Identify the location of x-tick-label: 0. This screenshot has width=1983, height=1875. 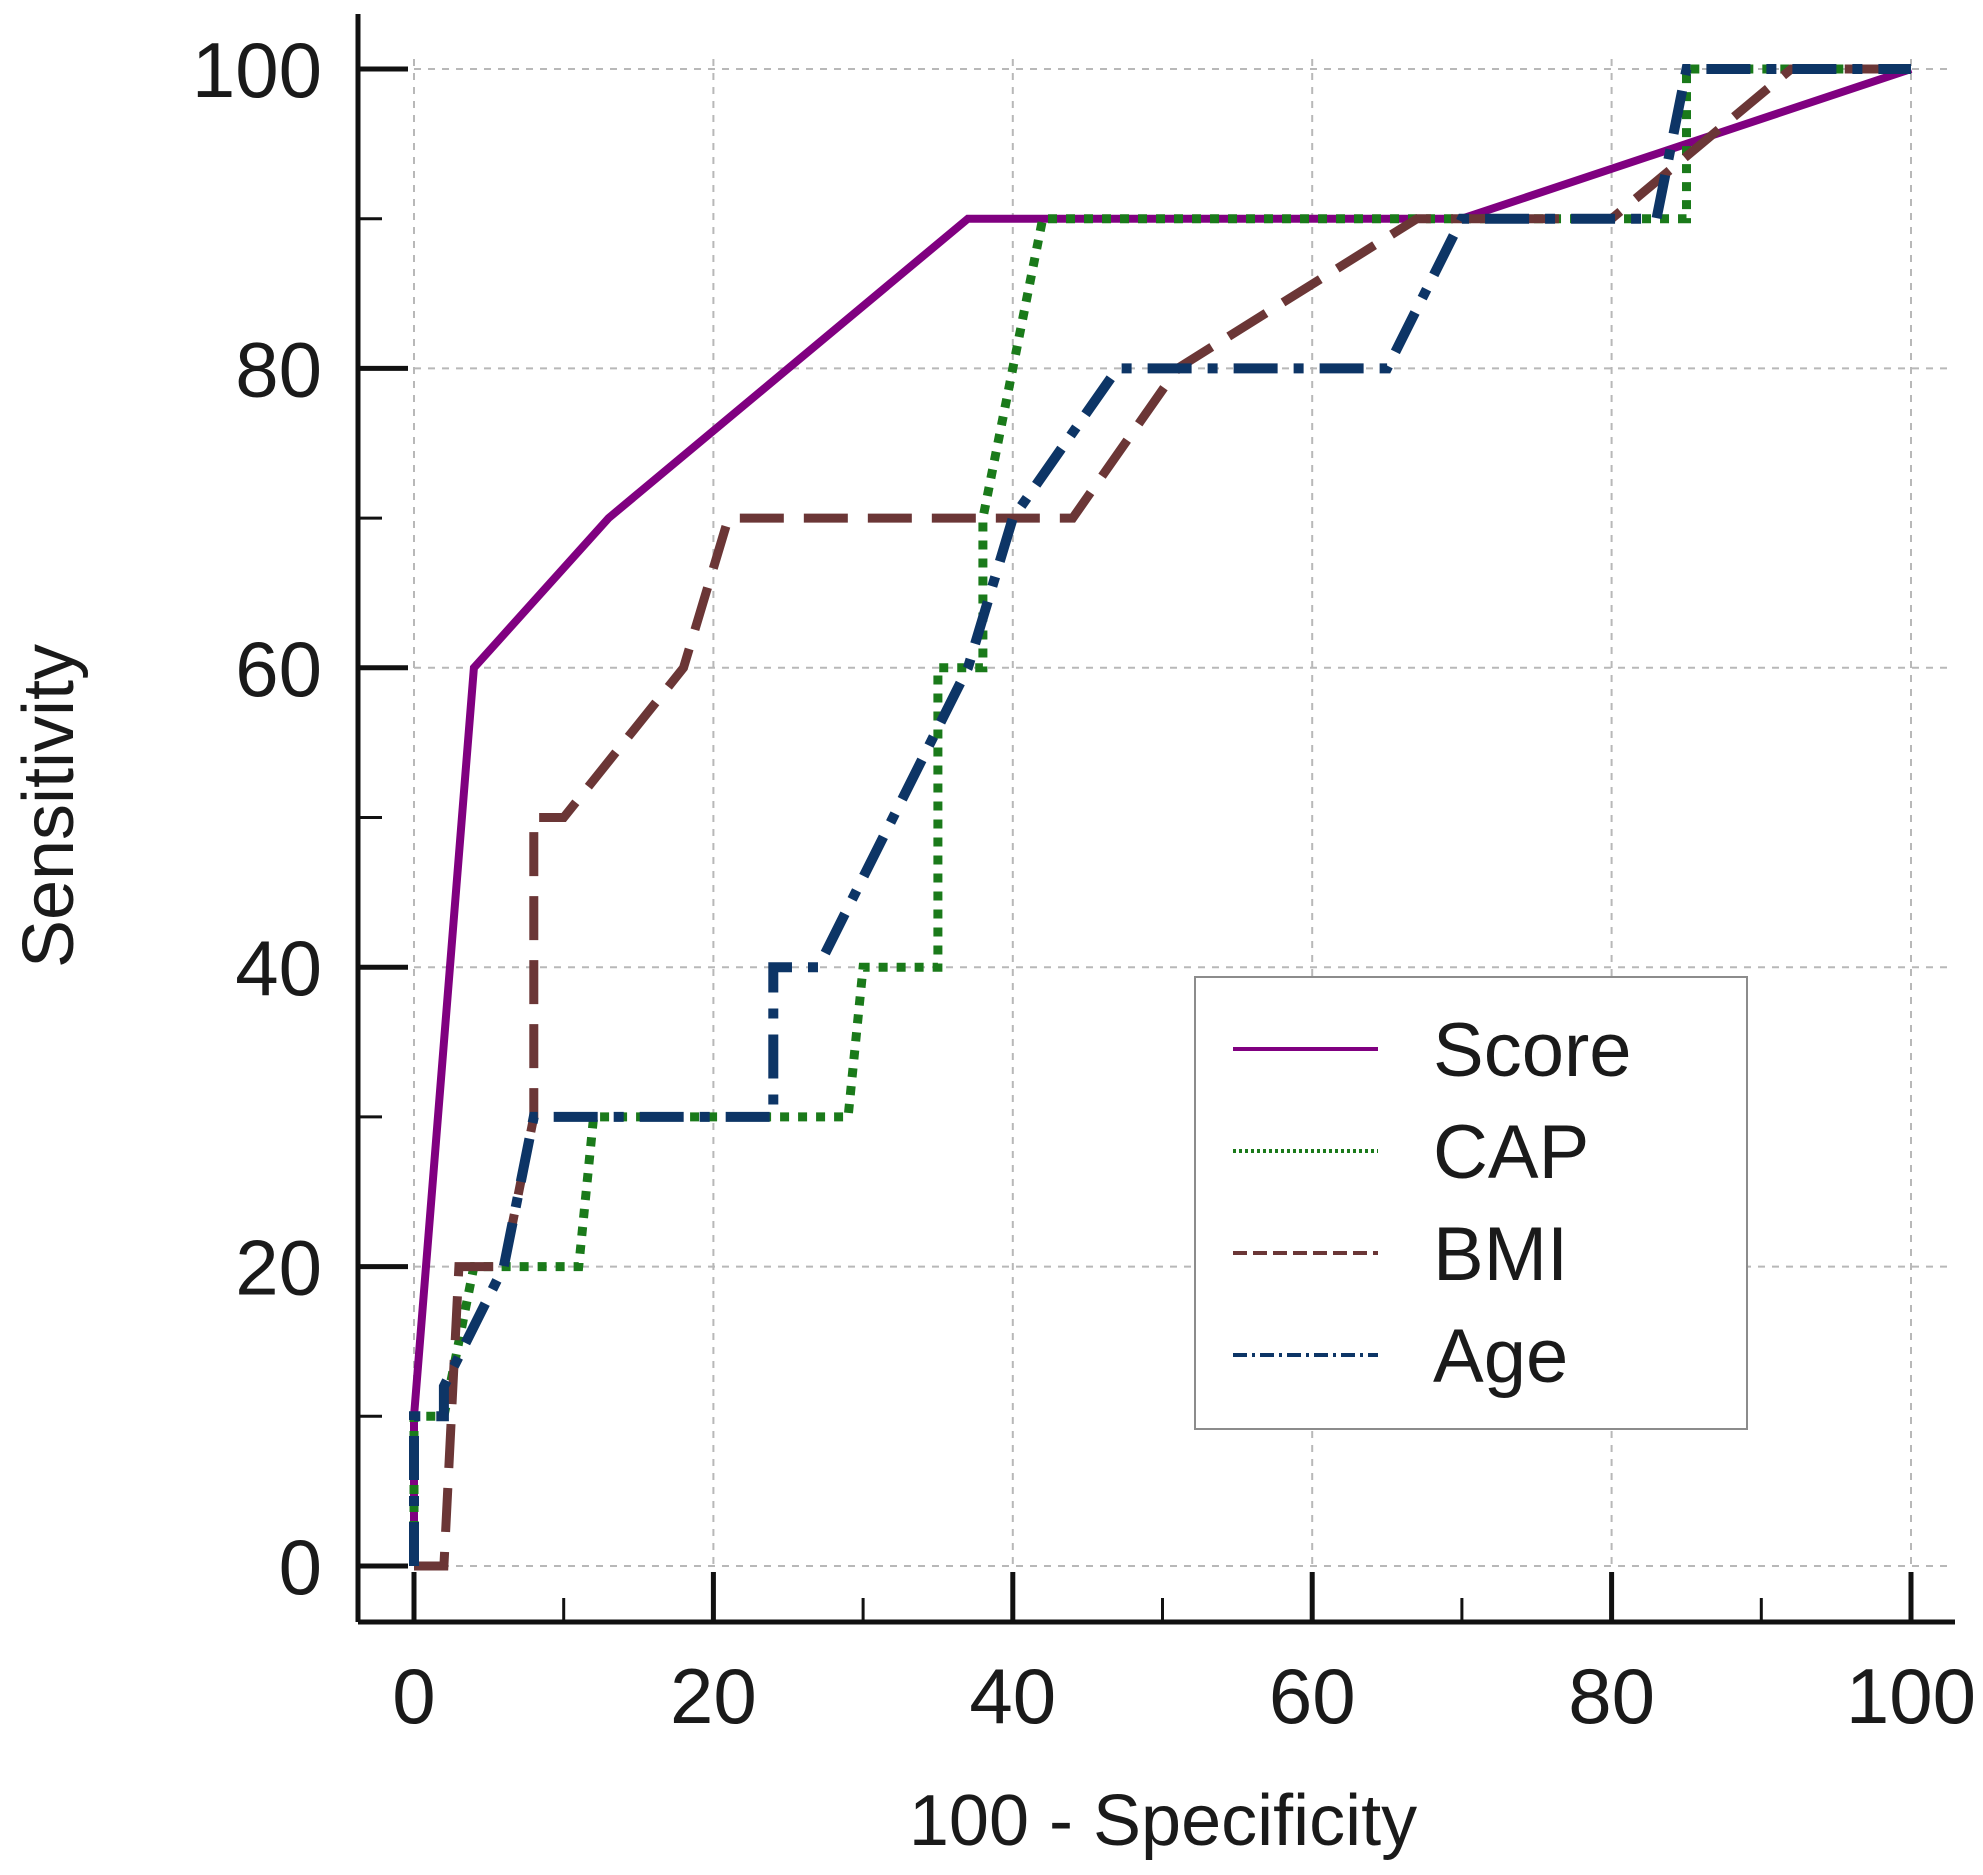
(413, 1696).